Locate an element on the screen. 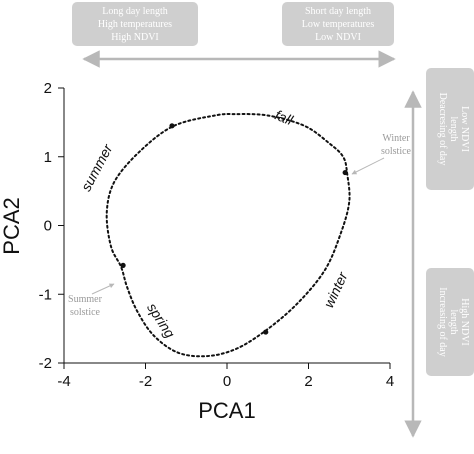  side-lower-box: Increasing of day length High NDVI is located at coordinates (450, 322).